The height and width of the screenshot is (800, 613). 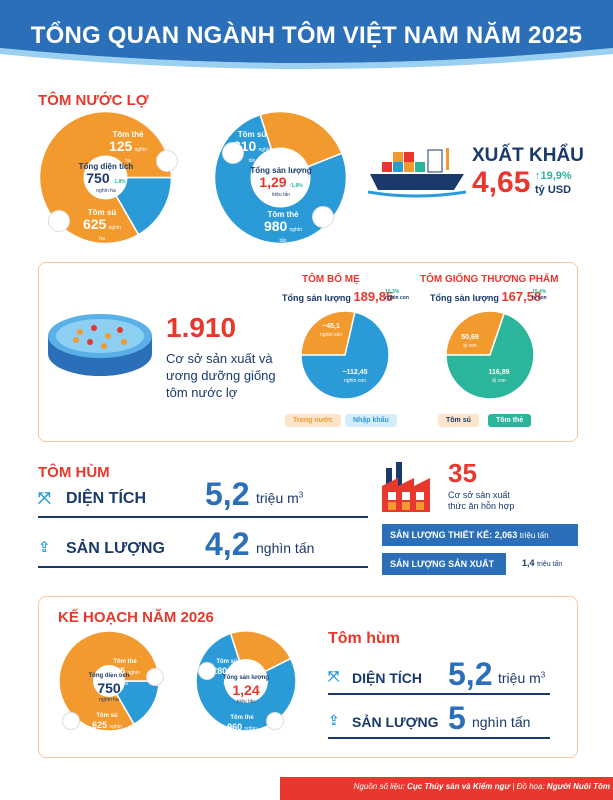 I want to click on broodstock-change: 10,3% nghìn con, so click(x=397, y=295).